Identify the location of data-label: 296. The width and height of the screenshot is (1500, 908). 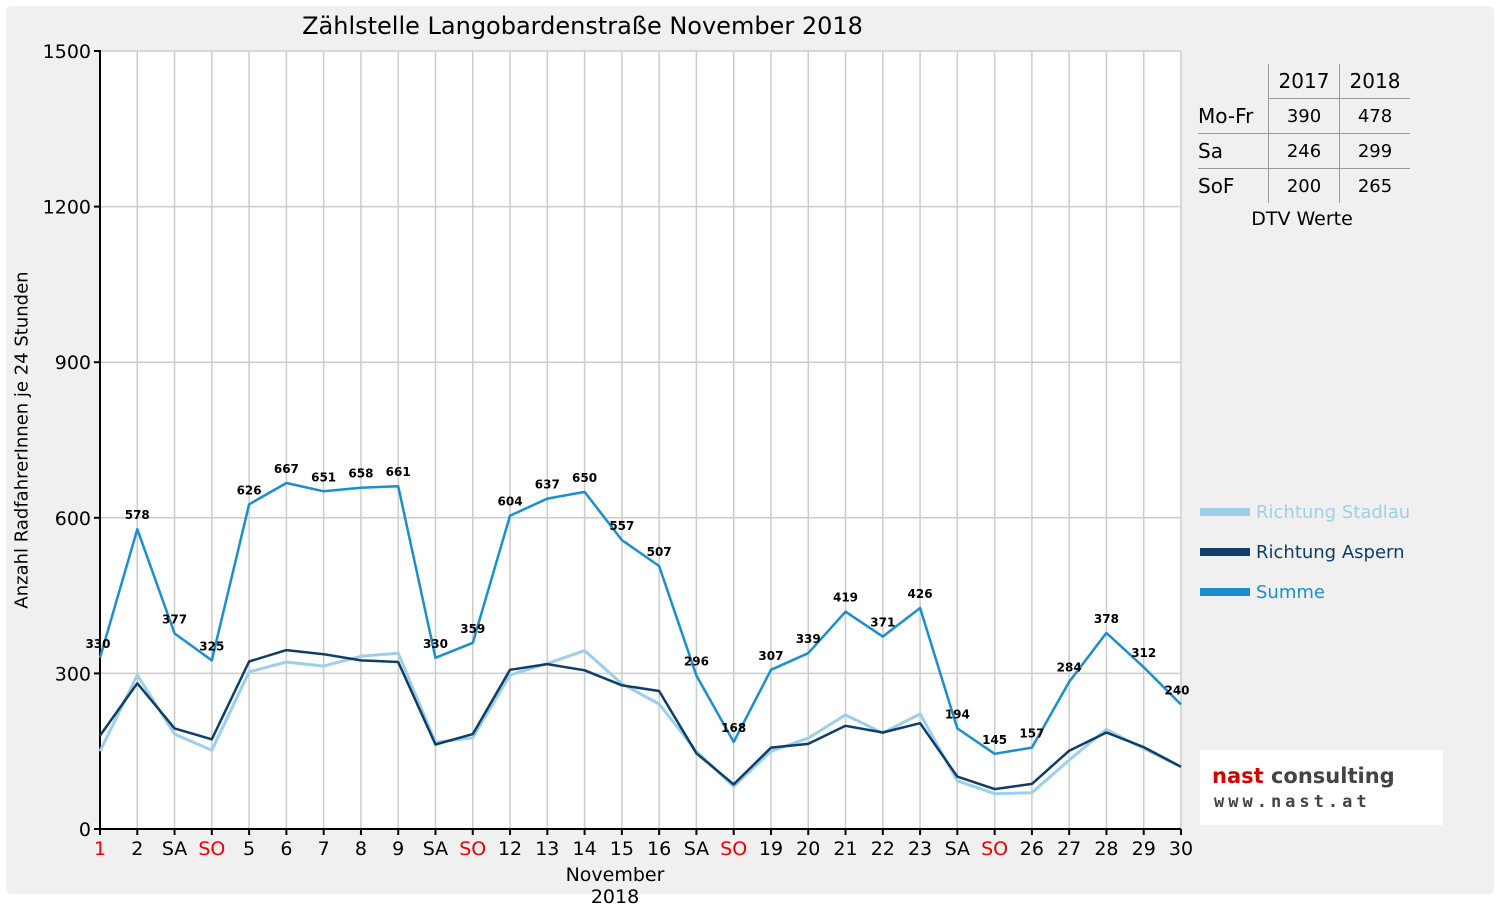
(696, 661).